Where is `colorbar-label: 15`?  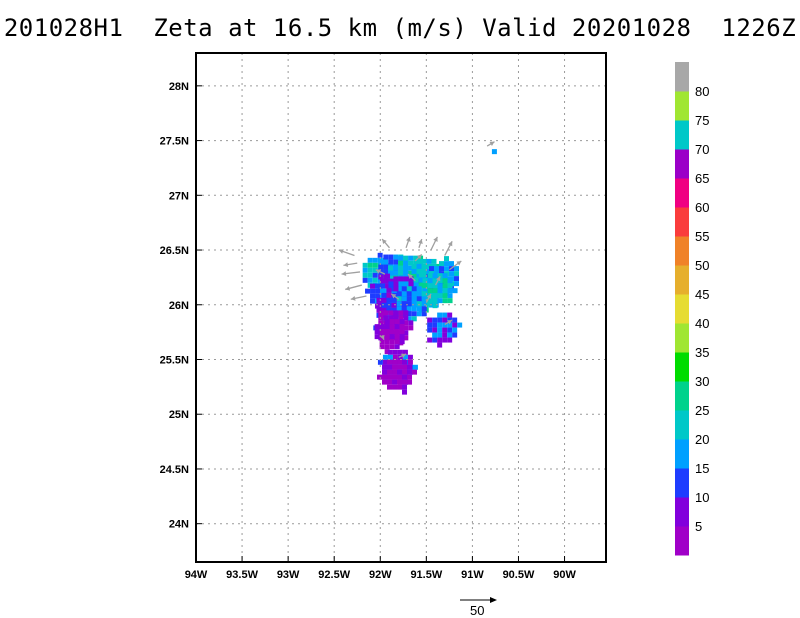 colorbar-label: 15 is located at coordinates (702, 468).